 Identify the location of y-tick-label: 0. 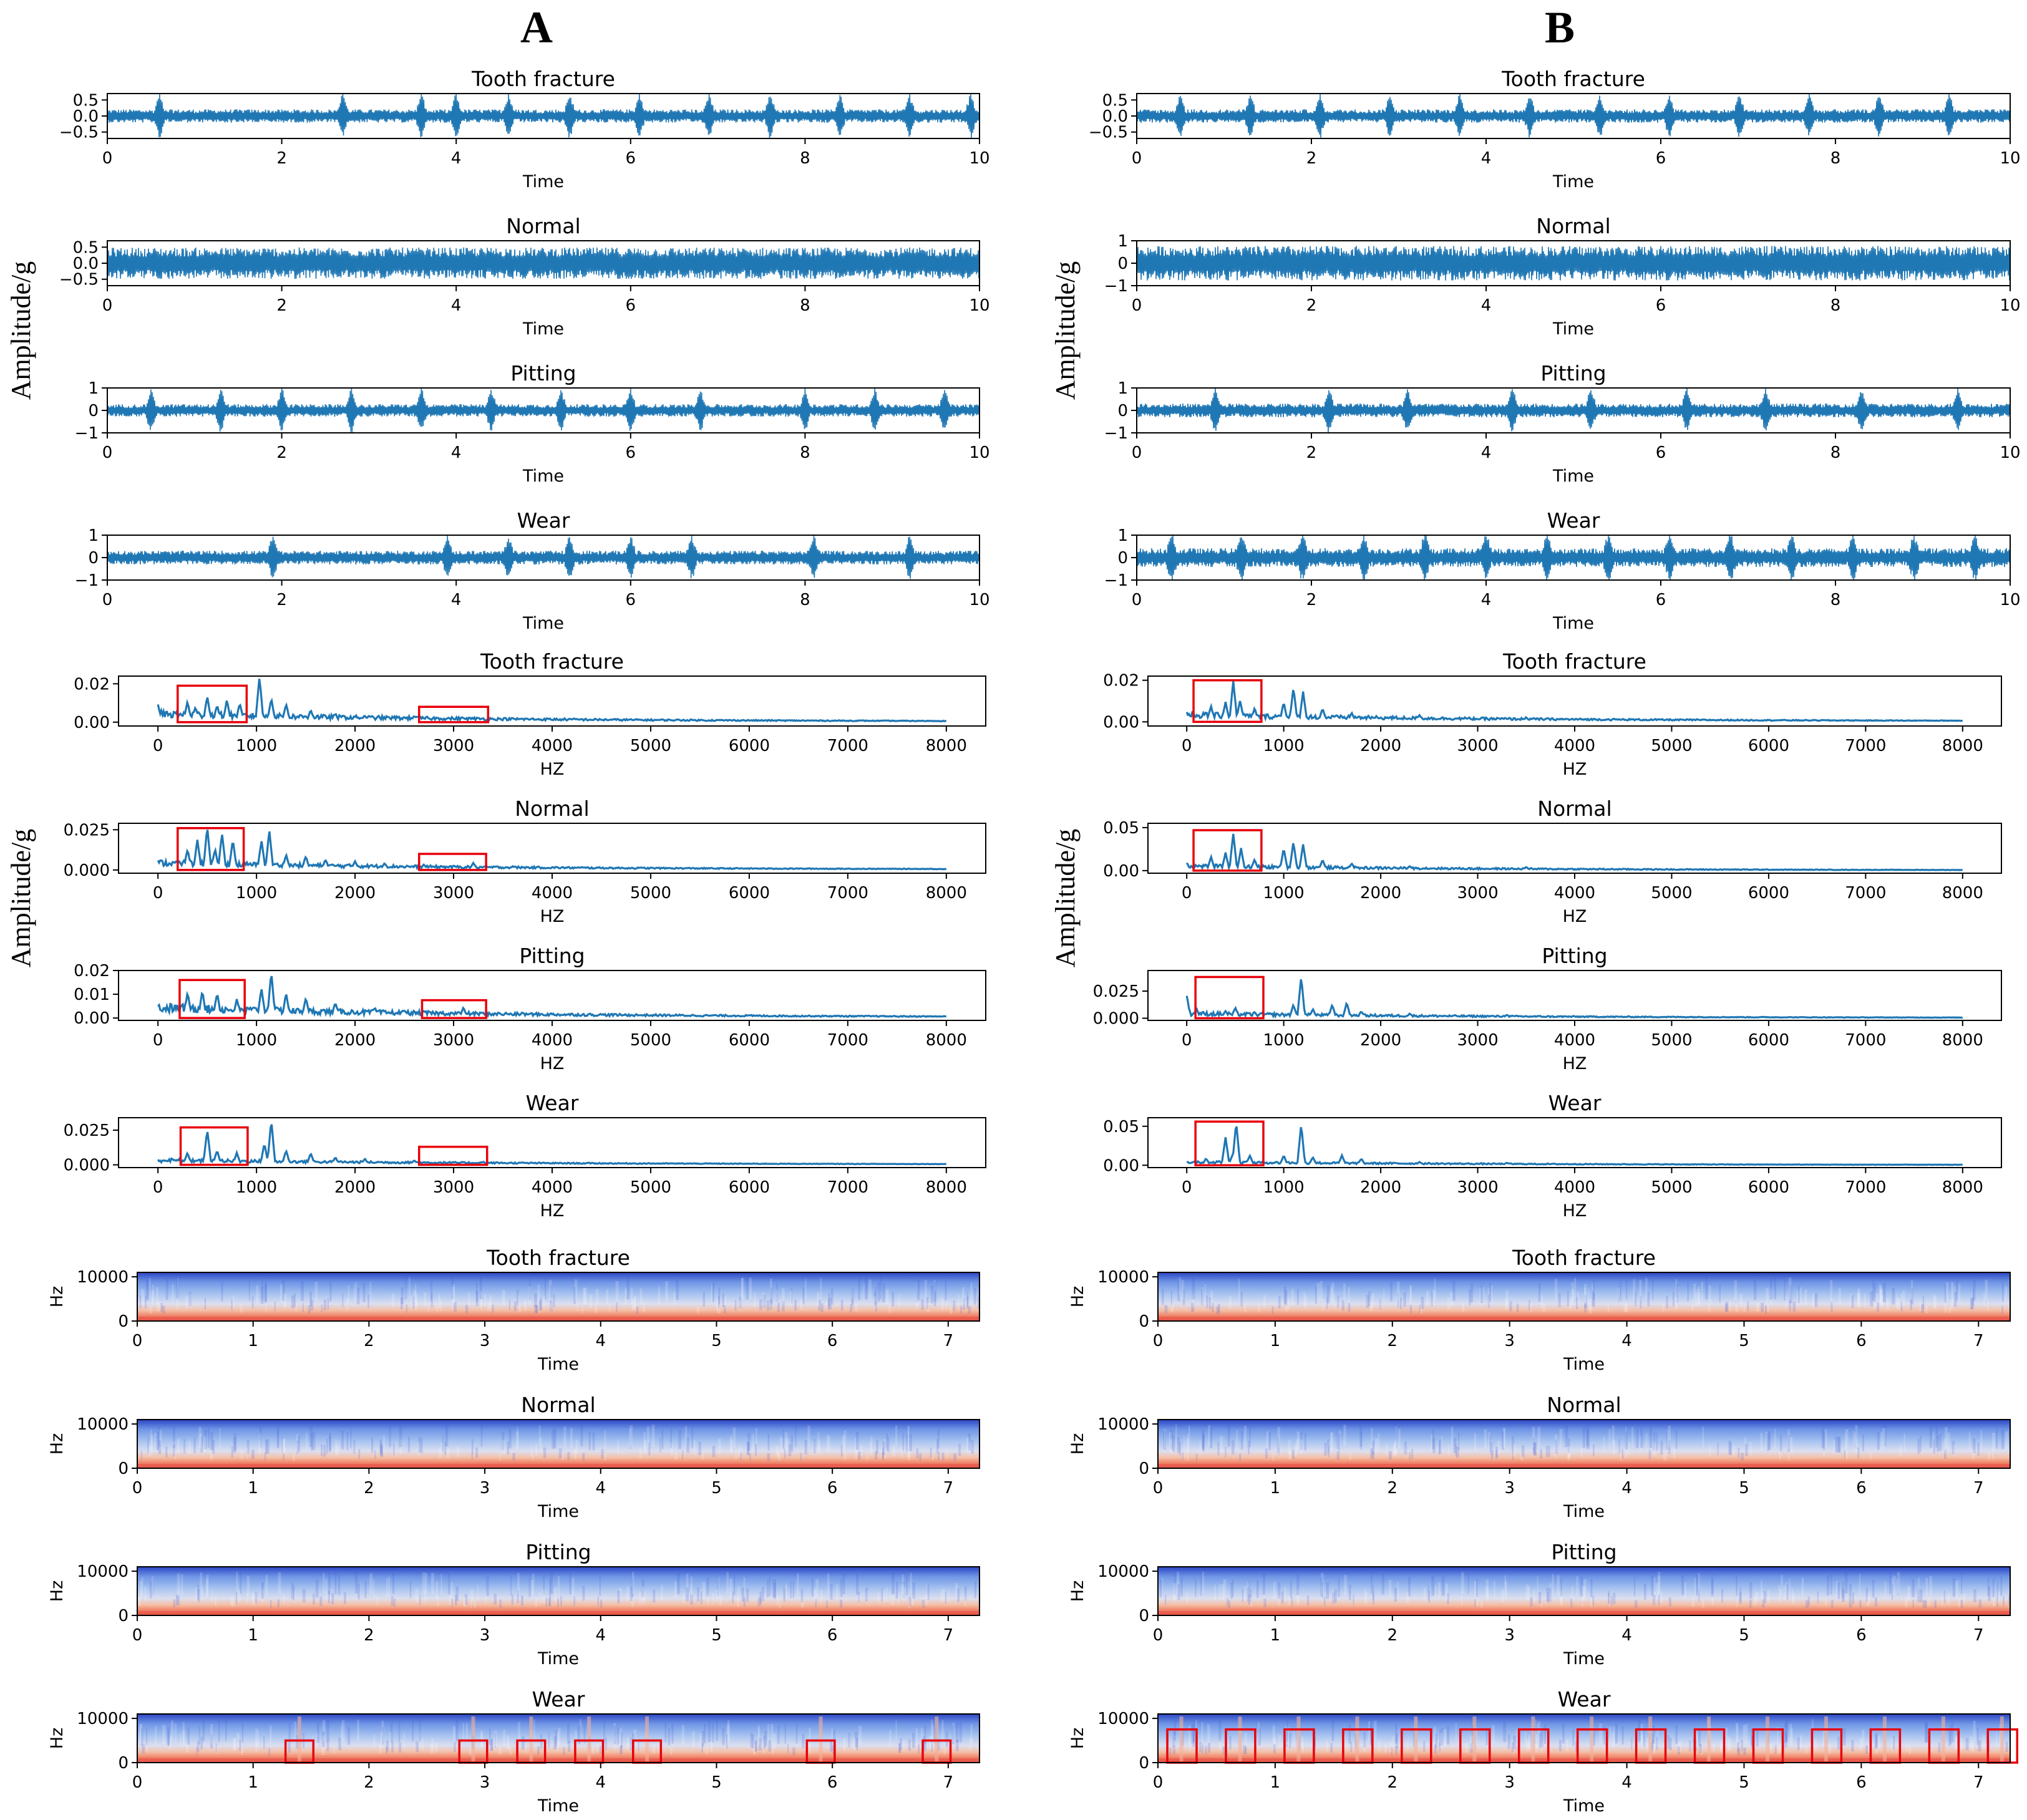
(1122, 411).